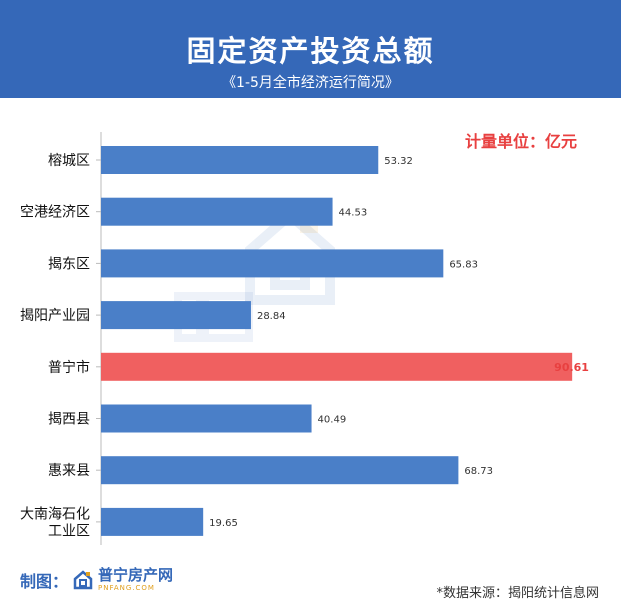 Image resolution: width=621 pixels, height=615 pixels. Describe the element at coordinates (520, 141) in the screenshot. I see `unit-label: 计量单位：亿元` at that location.